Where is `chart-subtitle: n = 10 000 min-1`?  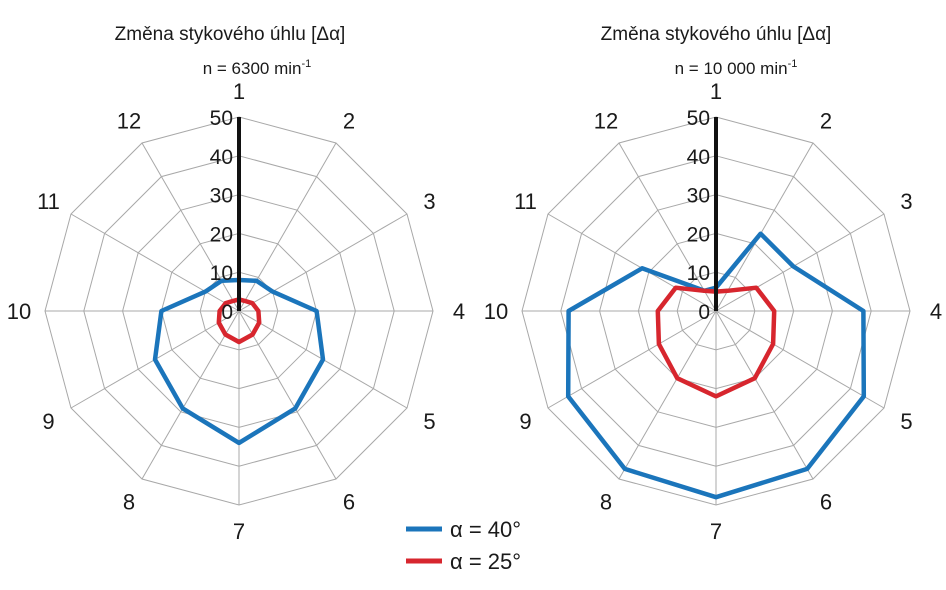
chart-subtitle: n = 10 000 min-1 is located at coordinates (736, 68).